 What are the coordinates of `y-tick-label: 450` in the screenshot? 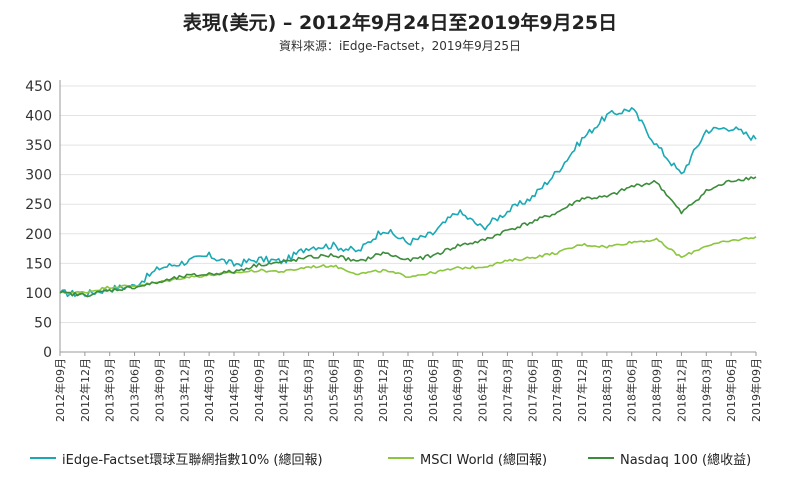 It's located at (38, 87).